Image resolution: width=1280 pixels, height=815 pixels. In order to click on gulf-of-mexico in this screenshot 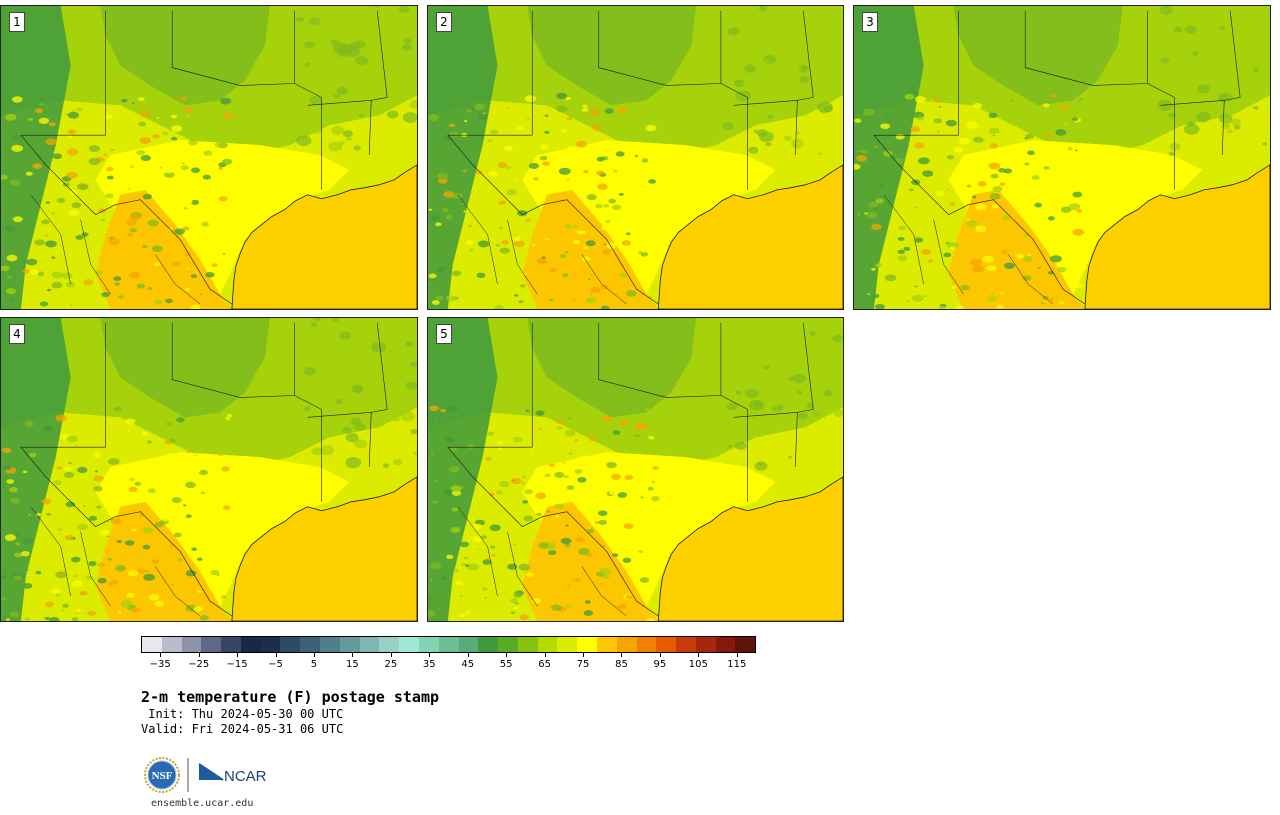, I will do `click(1177, 236)`.